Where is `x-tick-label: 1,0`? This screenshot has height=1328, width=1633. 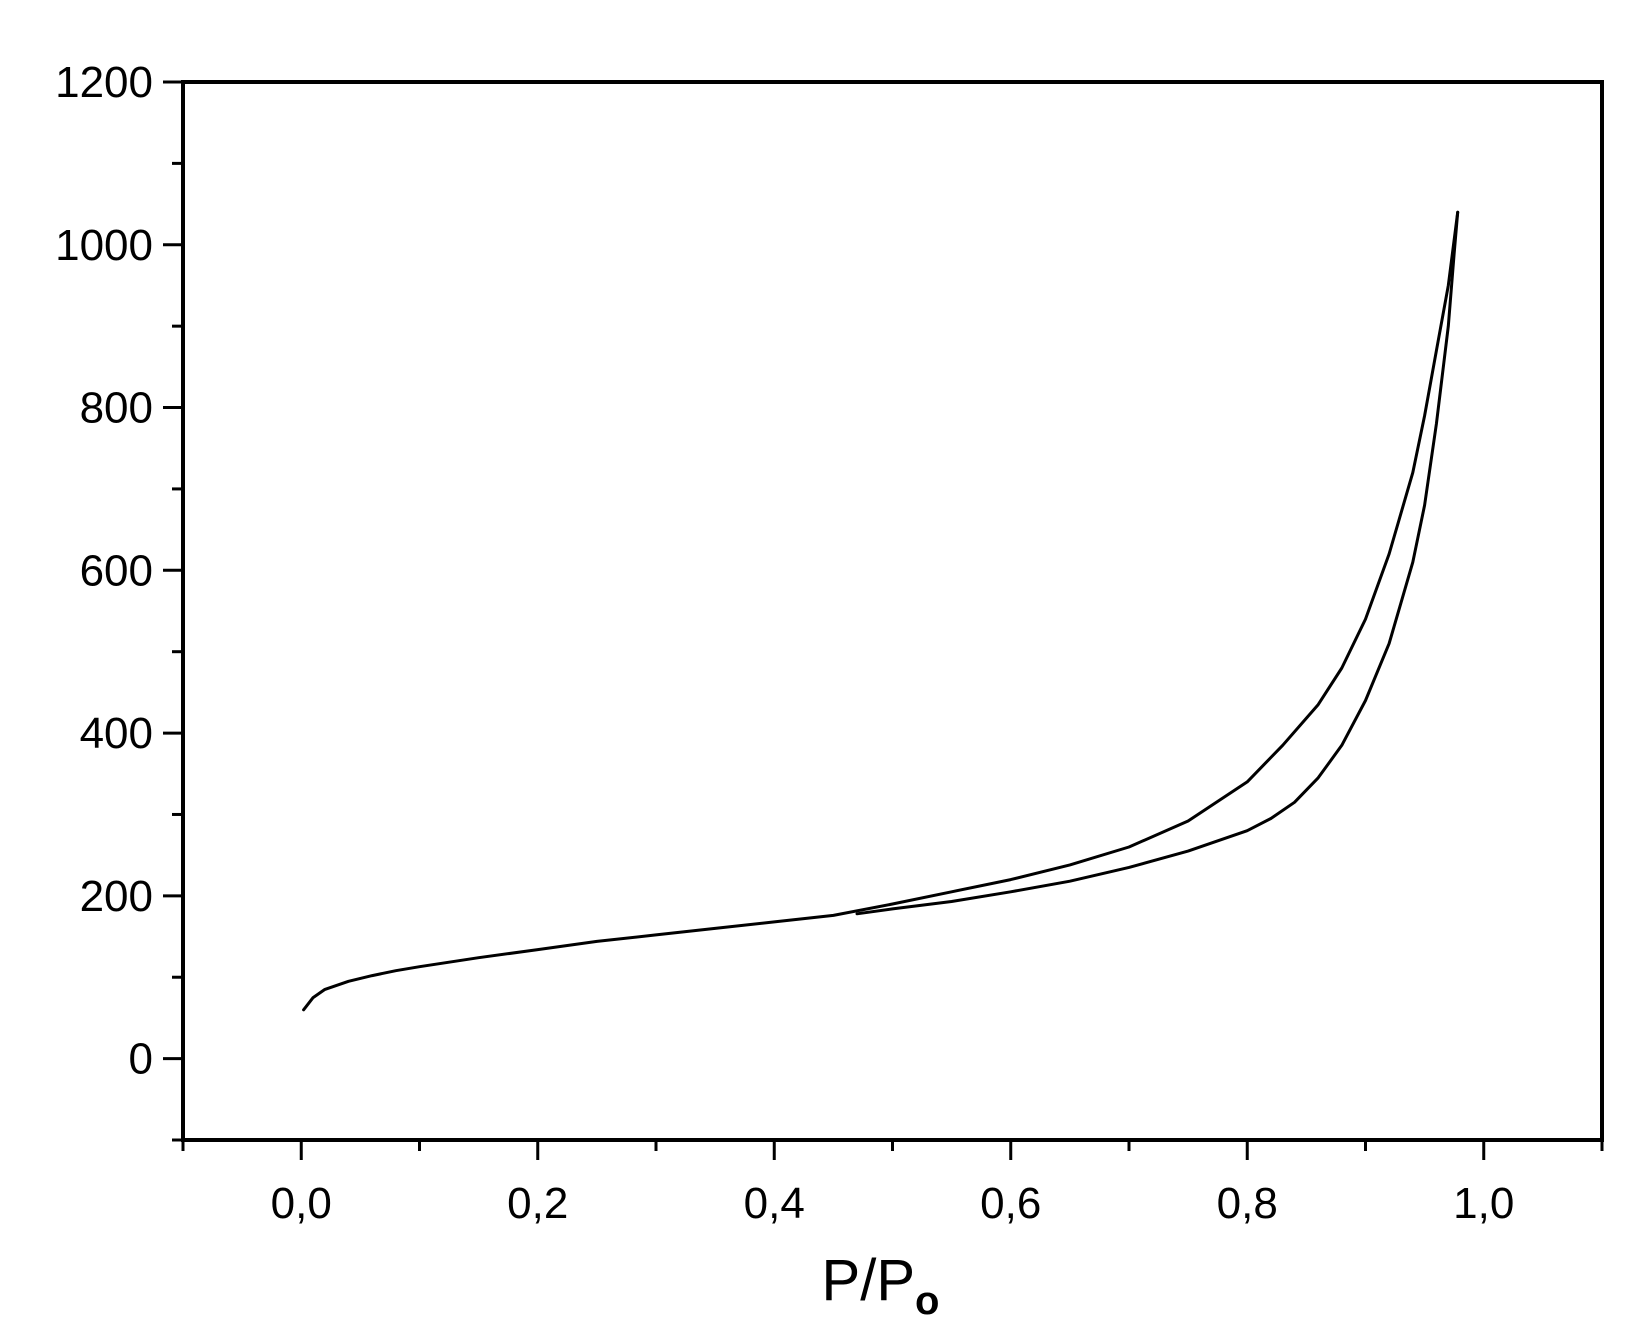 x-tick-label: 1,0 is located at coordinates (1483, 1203).